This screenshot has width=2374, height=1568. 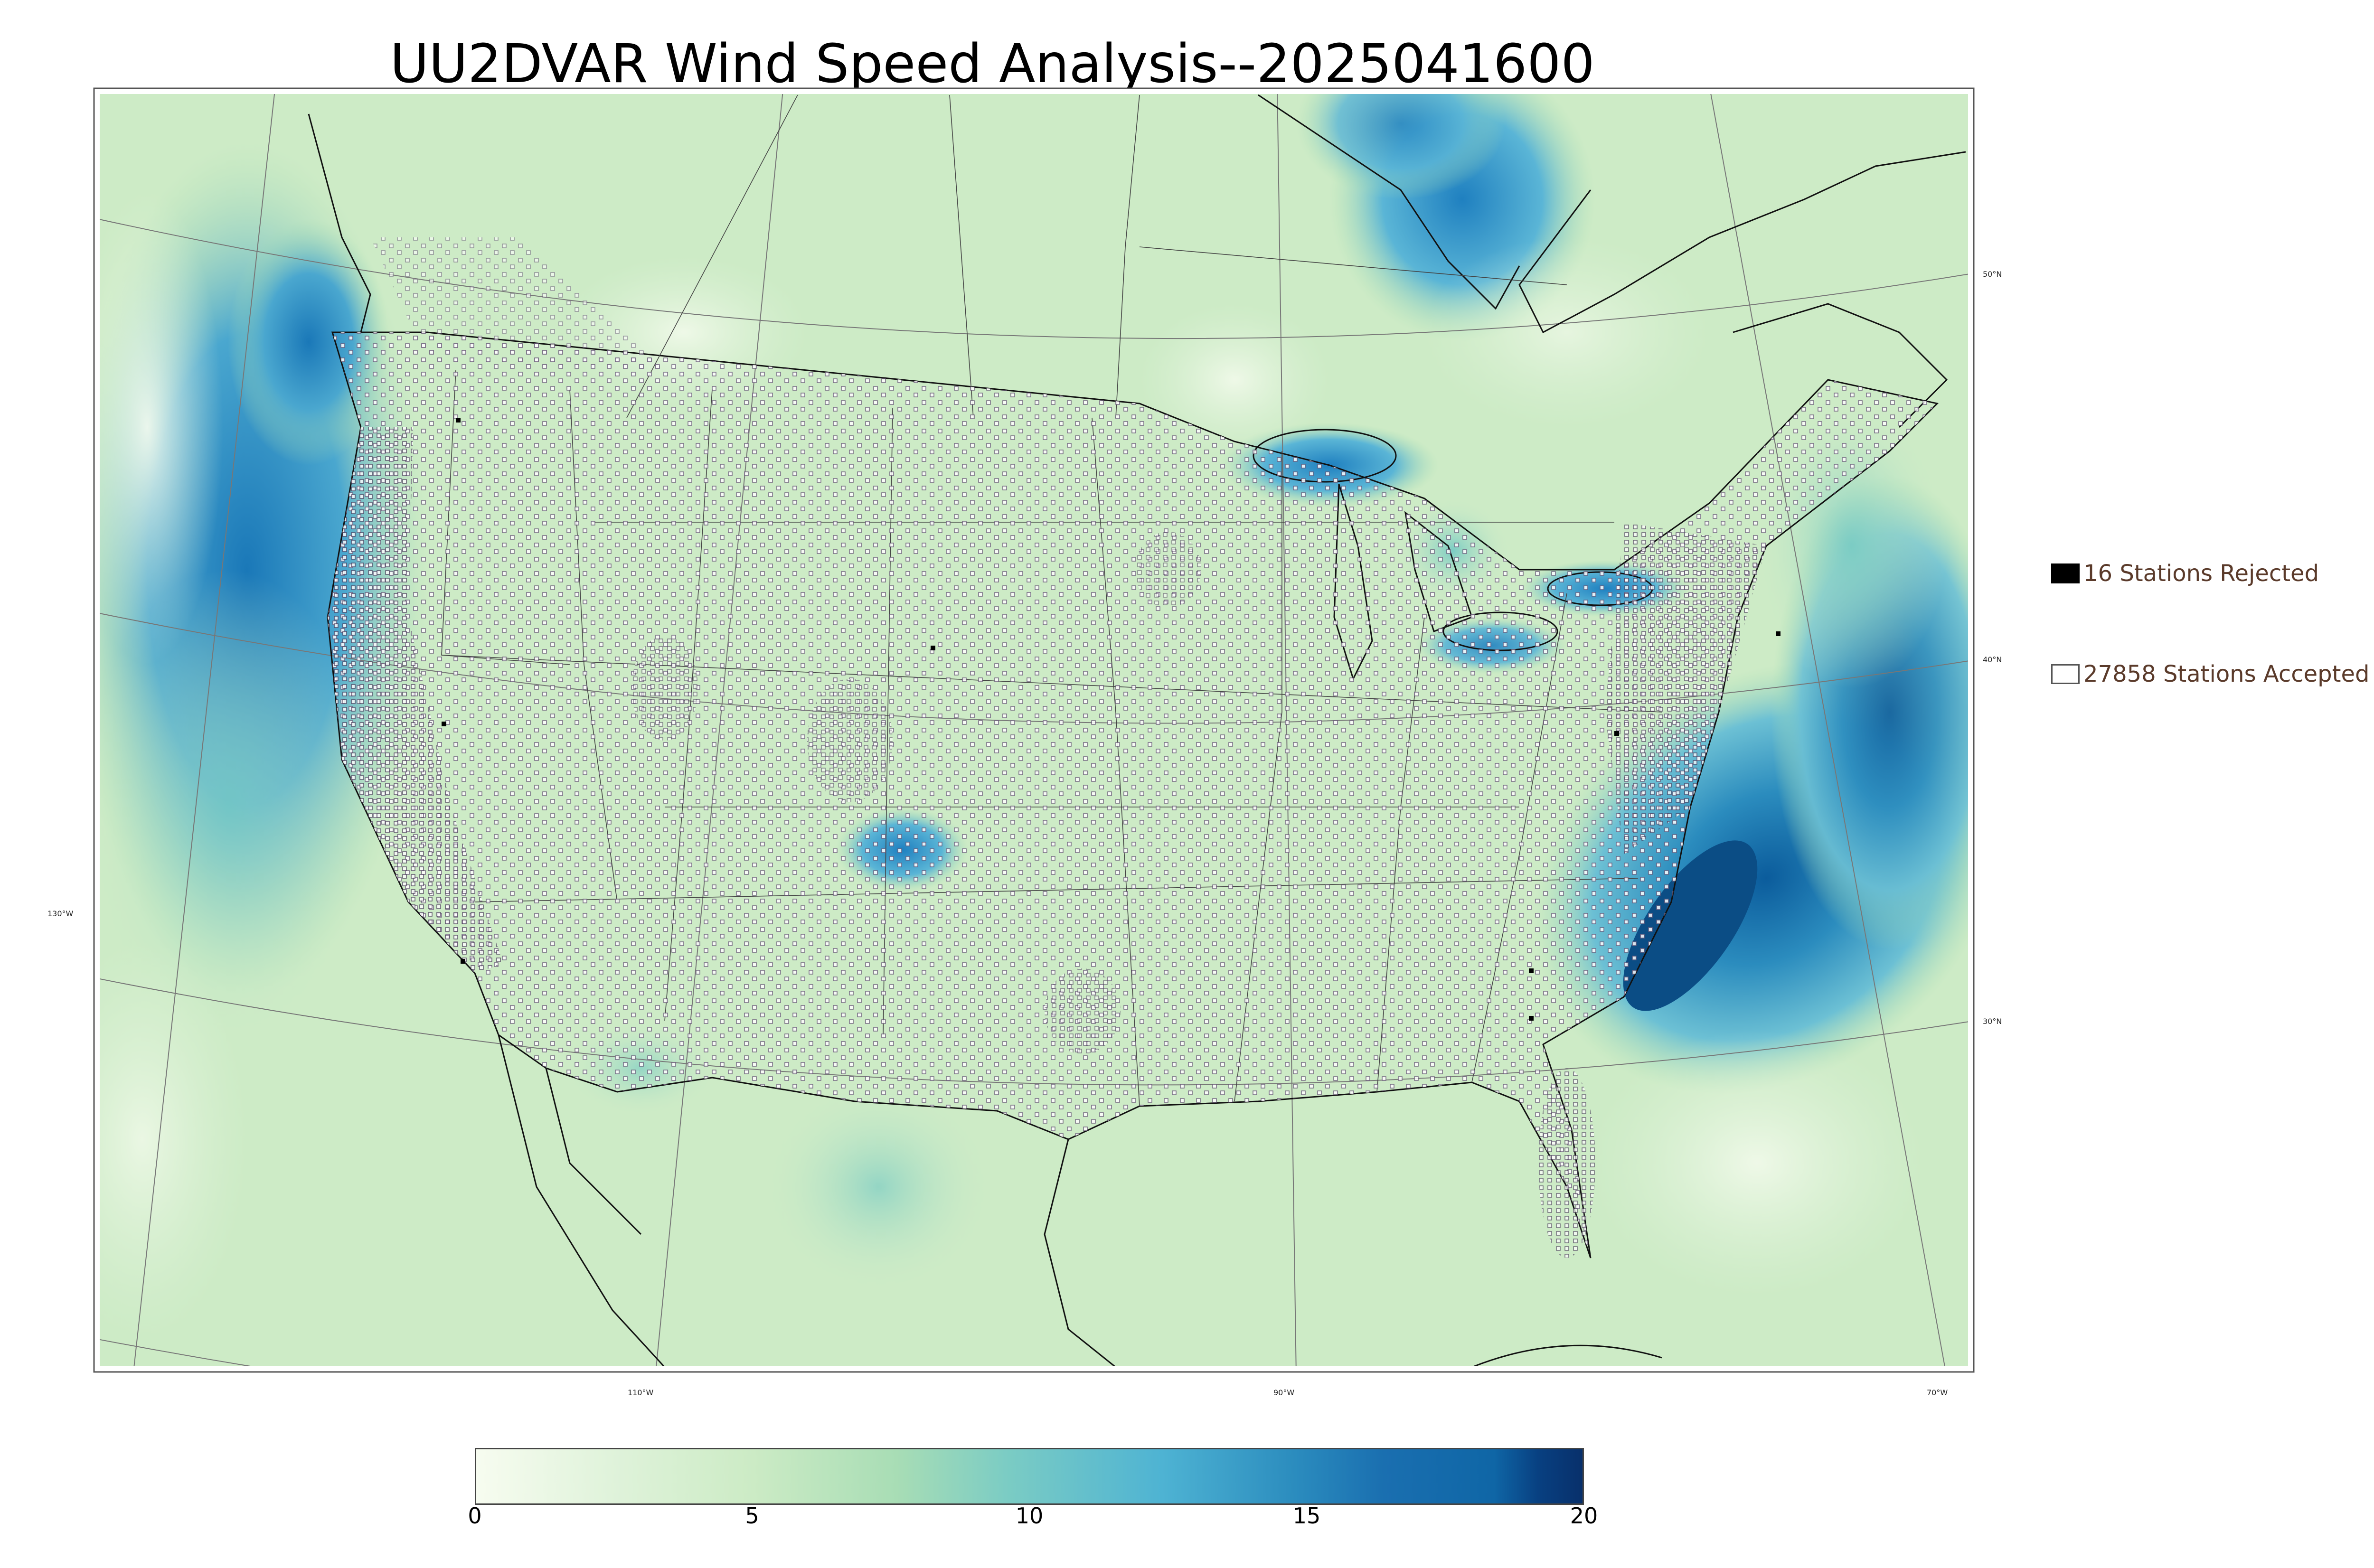 I want to click on map-title: UU2DVAR Wind Speed Analysis--2025041600, so click(x=992, y=64).